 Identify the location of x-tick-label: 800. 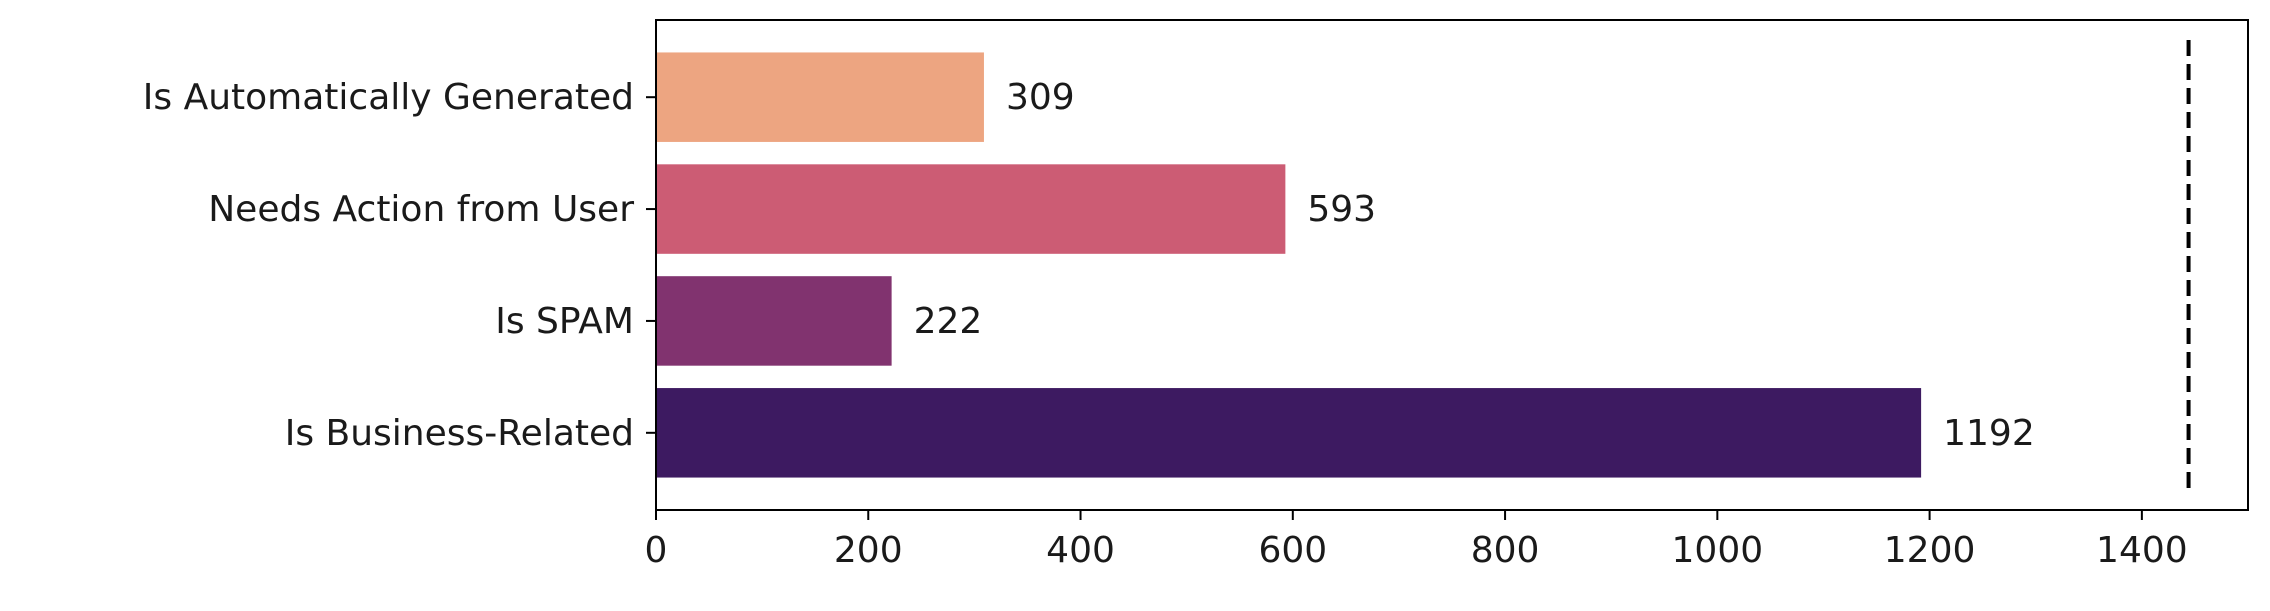
(1505, 550).